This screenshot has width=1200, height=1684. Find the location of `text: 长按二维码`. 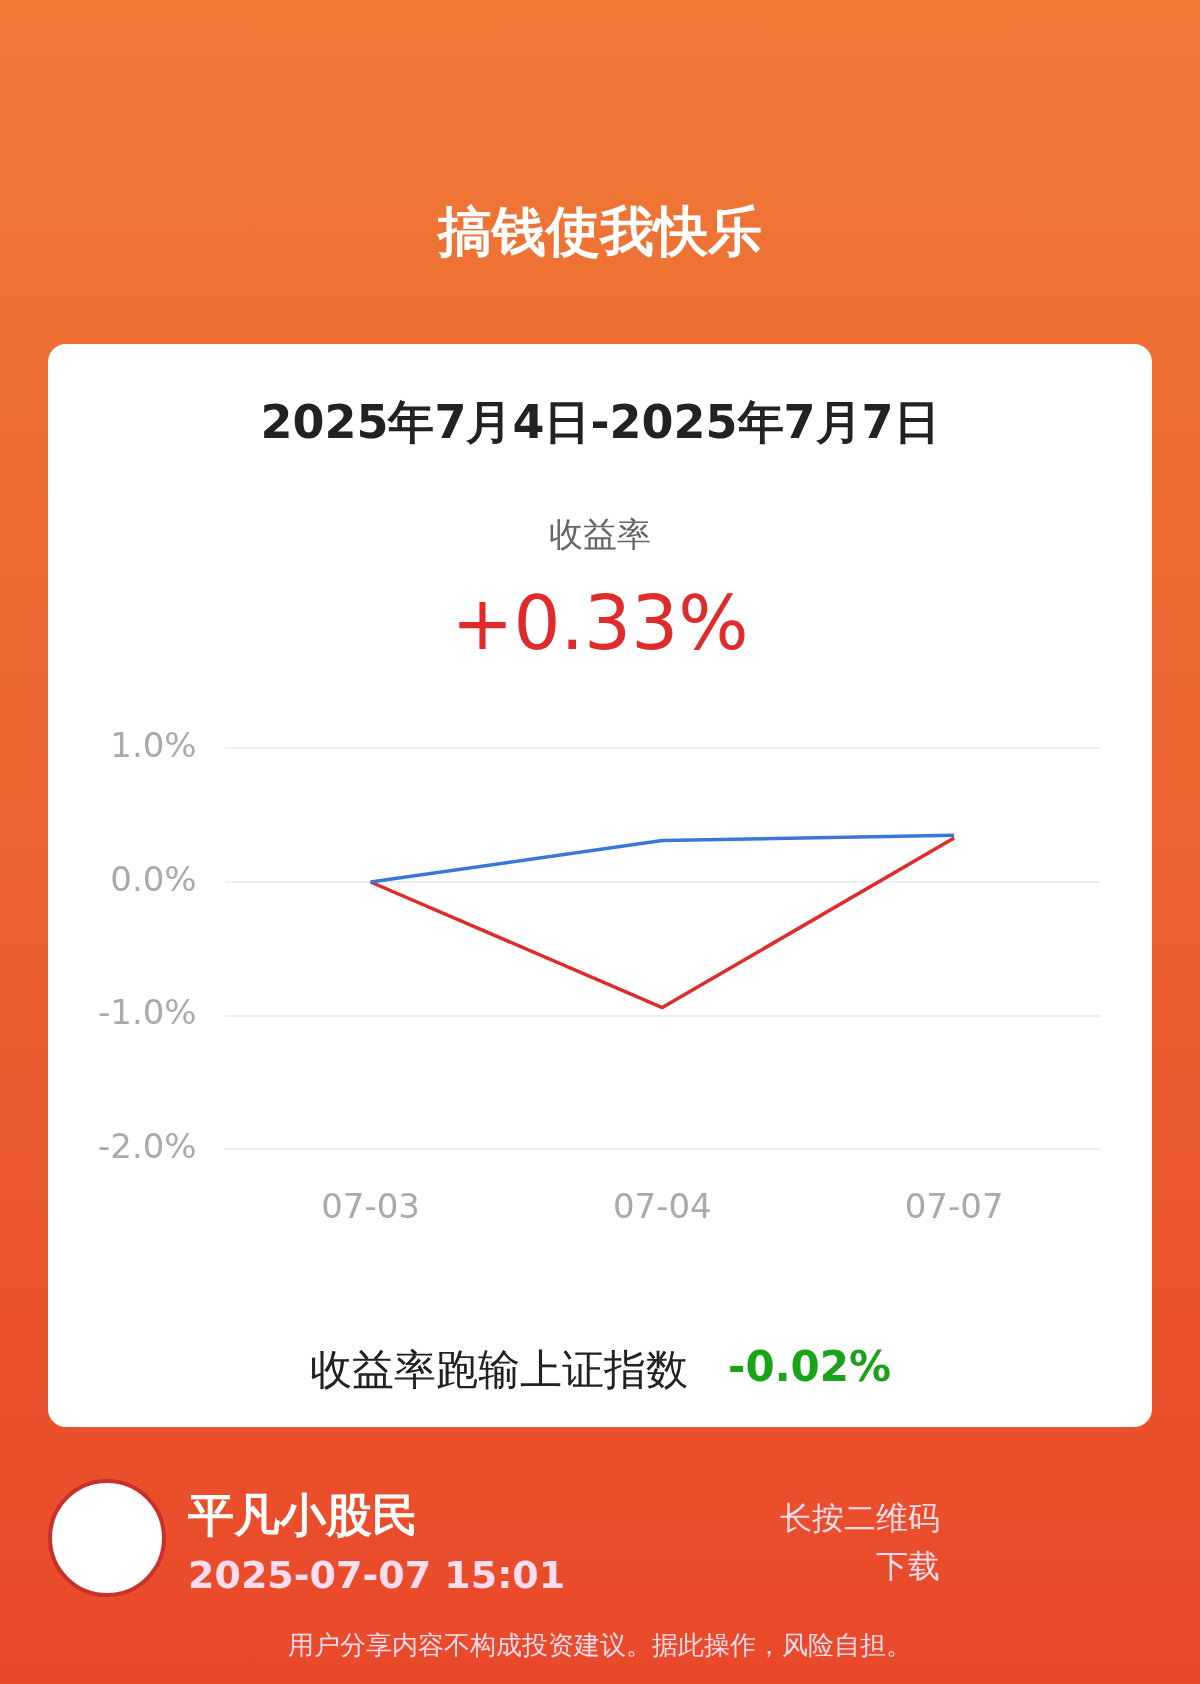

text: 长按二维码 is located at coordinates (859, 1518).